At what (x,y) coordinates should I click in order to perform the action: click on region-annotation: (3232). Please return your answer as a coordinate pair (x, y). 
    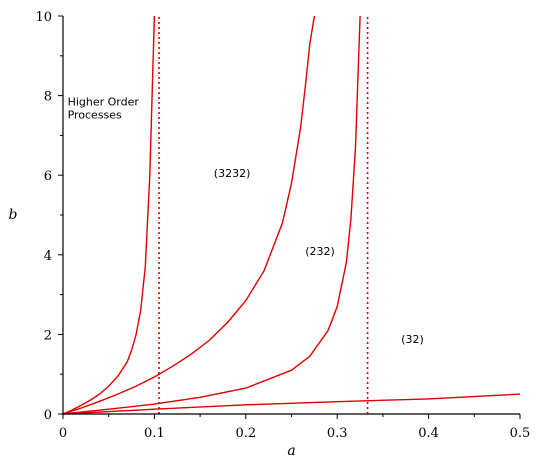
    Looking at the image, I should click on (232, 173).